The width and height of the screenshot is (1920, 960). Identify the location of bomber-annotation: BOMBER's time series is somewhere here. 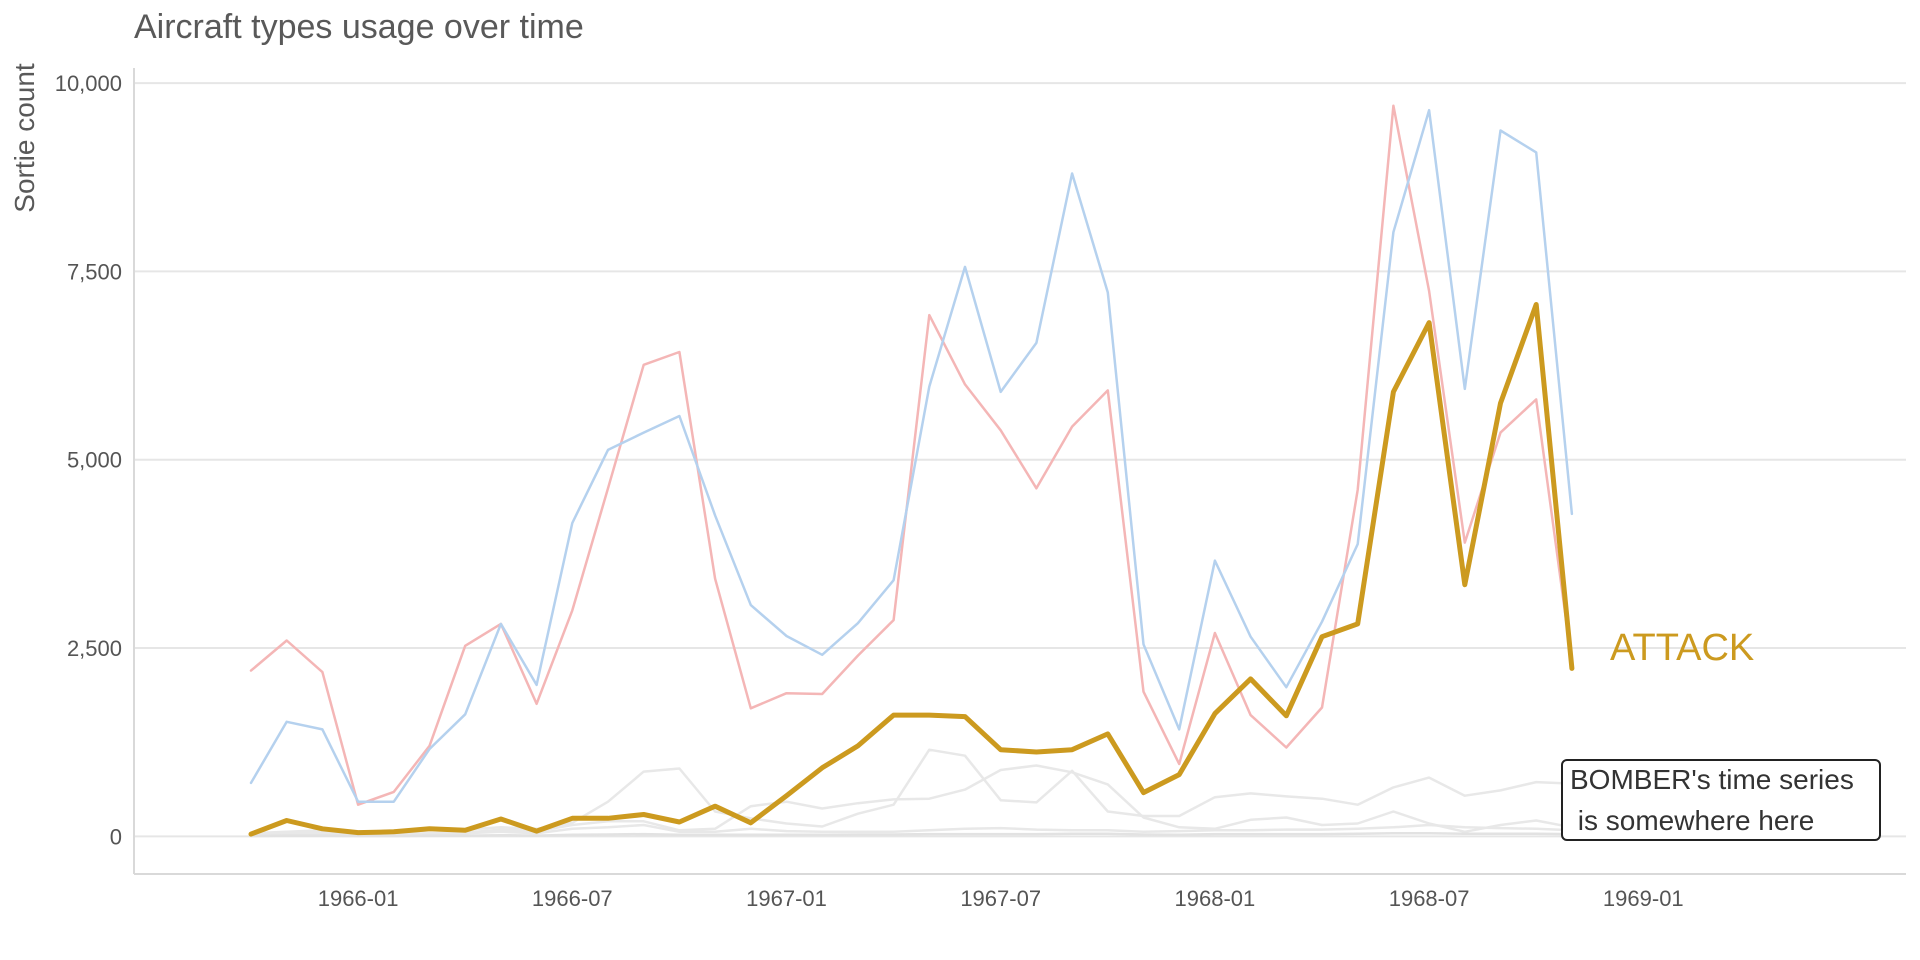
(1721, 800).